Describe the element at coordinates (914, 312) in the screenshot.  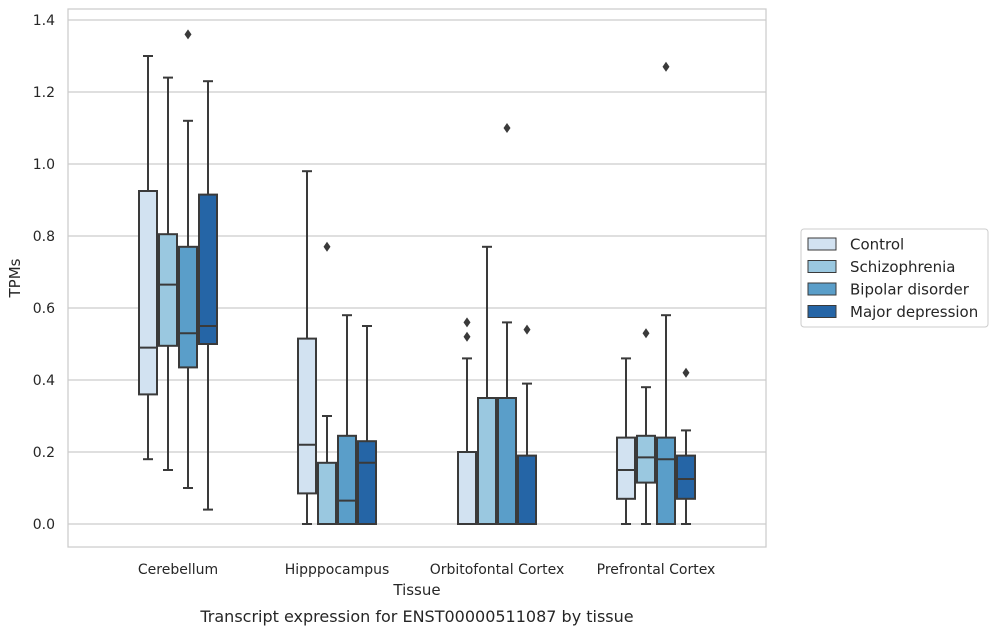
I see `legend-label: Major depression` at that location.